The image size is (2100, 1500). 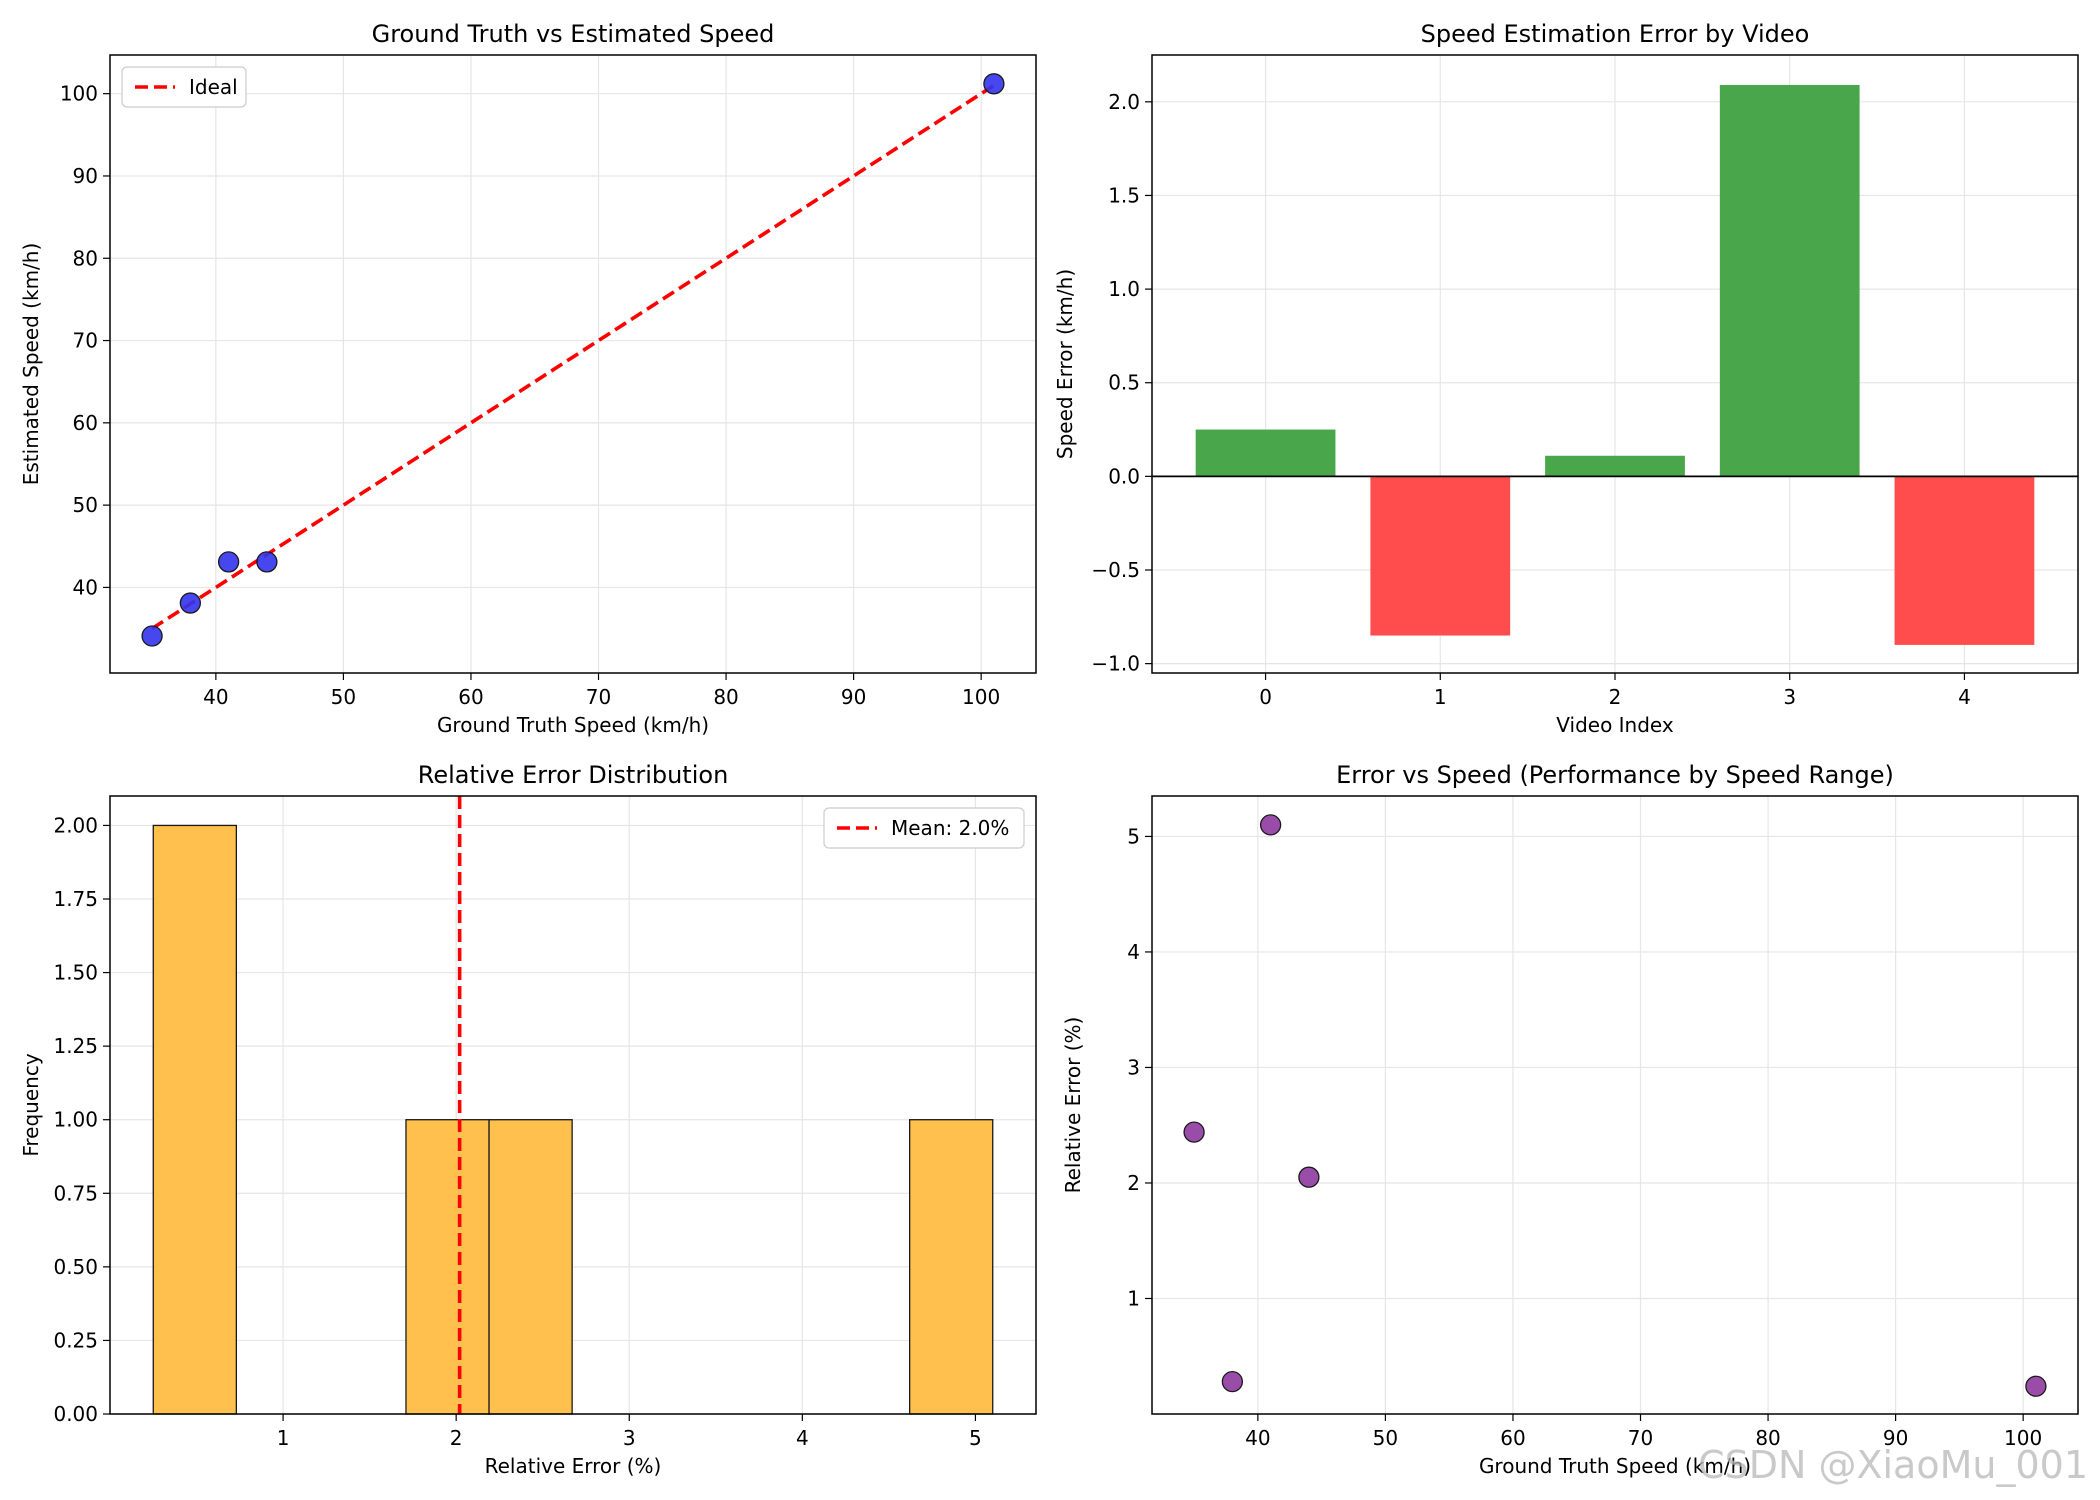 I want to click on y-tick-label: −1.0, so click(x=1115, y=664).